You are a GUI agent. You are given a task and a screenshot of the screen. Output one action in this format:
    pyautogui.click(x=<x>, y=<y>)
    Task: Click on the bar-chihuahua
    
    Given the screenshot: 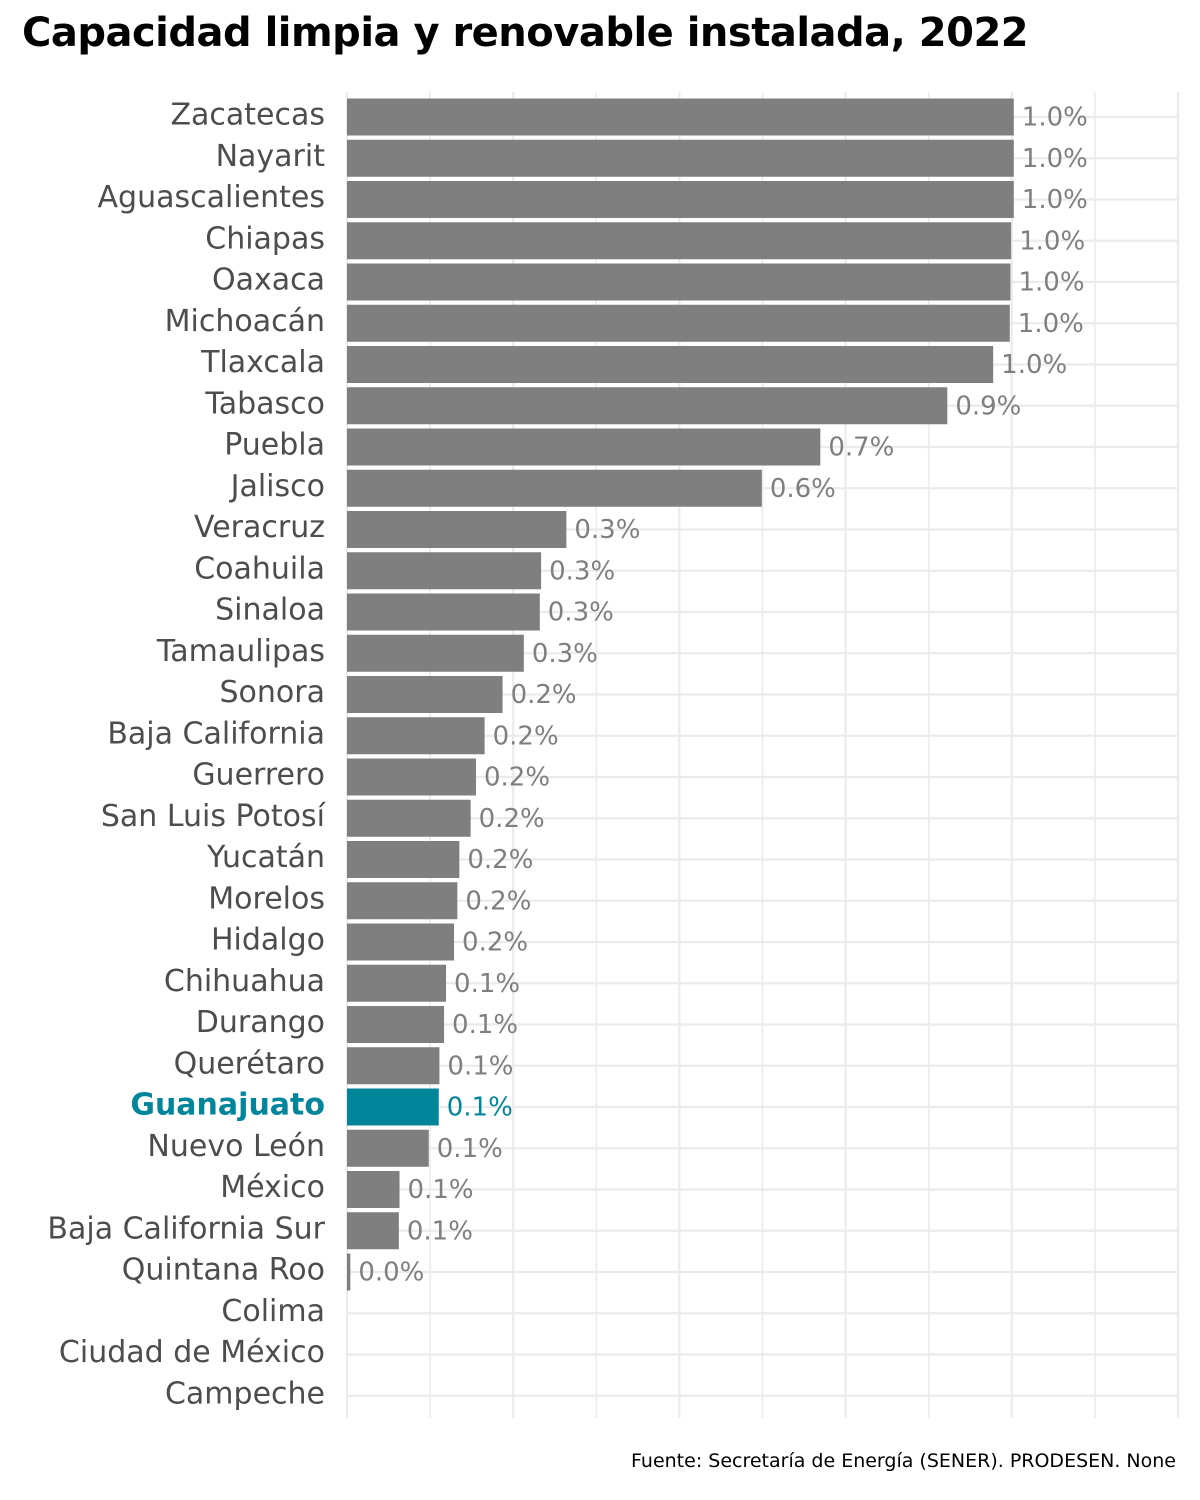 What is the action you would take?
    pyautogui.click(x=397, y=983)
    